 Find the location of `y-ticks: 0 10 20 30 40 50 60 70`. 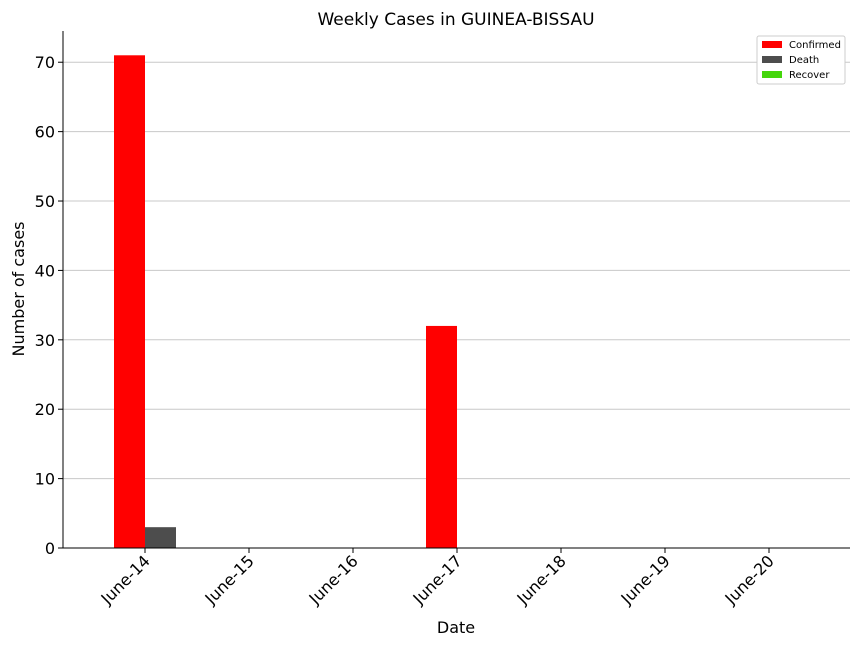

y-ticks: 0 10 20 30 40 50 60 70 is located at coordinates (49, 305).